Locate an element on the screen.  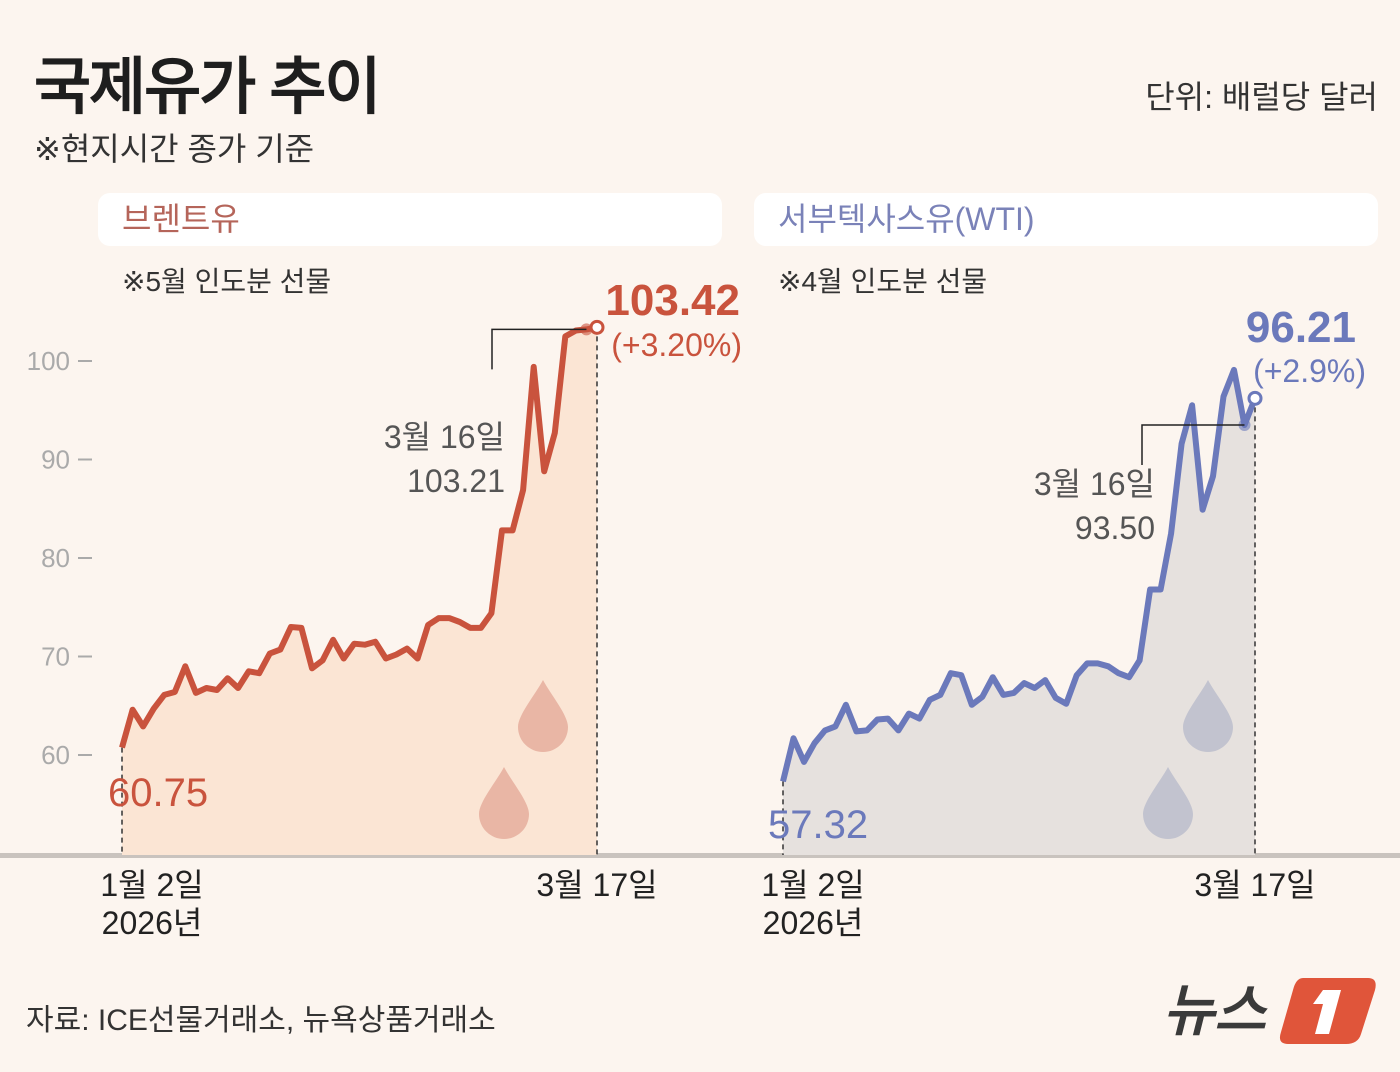
wti-note: ※4월 인도분 선물 is located at coordinates (883, 281).